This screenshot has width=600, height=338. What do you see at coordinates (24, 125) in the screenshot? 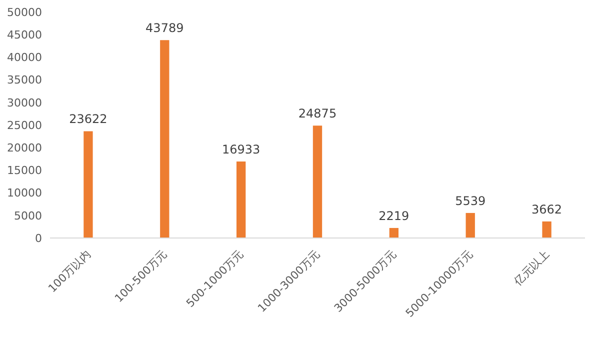
I see `y-tick-label: 25000` at bounding box center [24, 125].